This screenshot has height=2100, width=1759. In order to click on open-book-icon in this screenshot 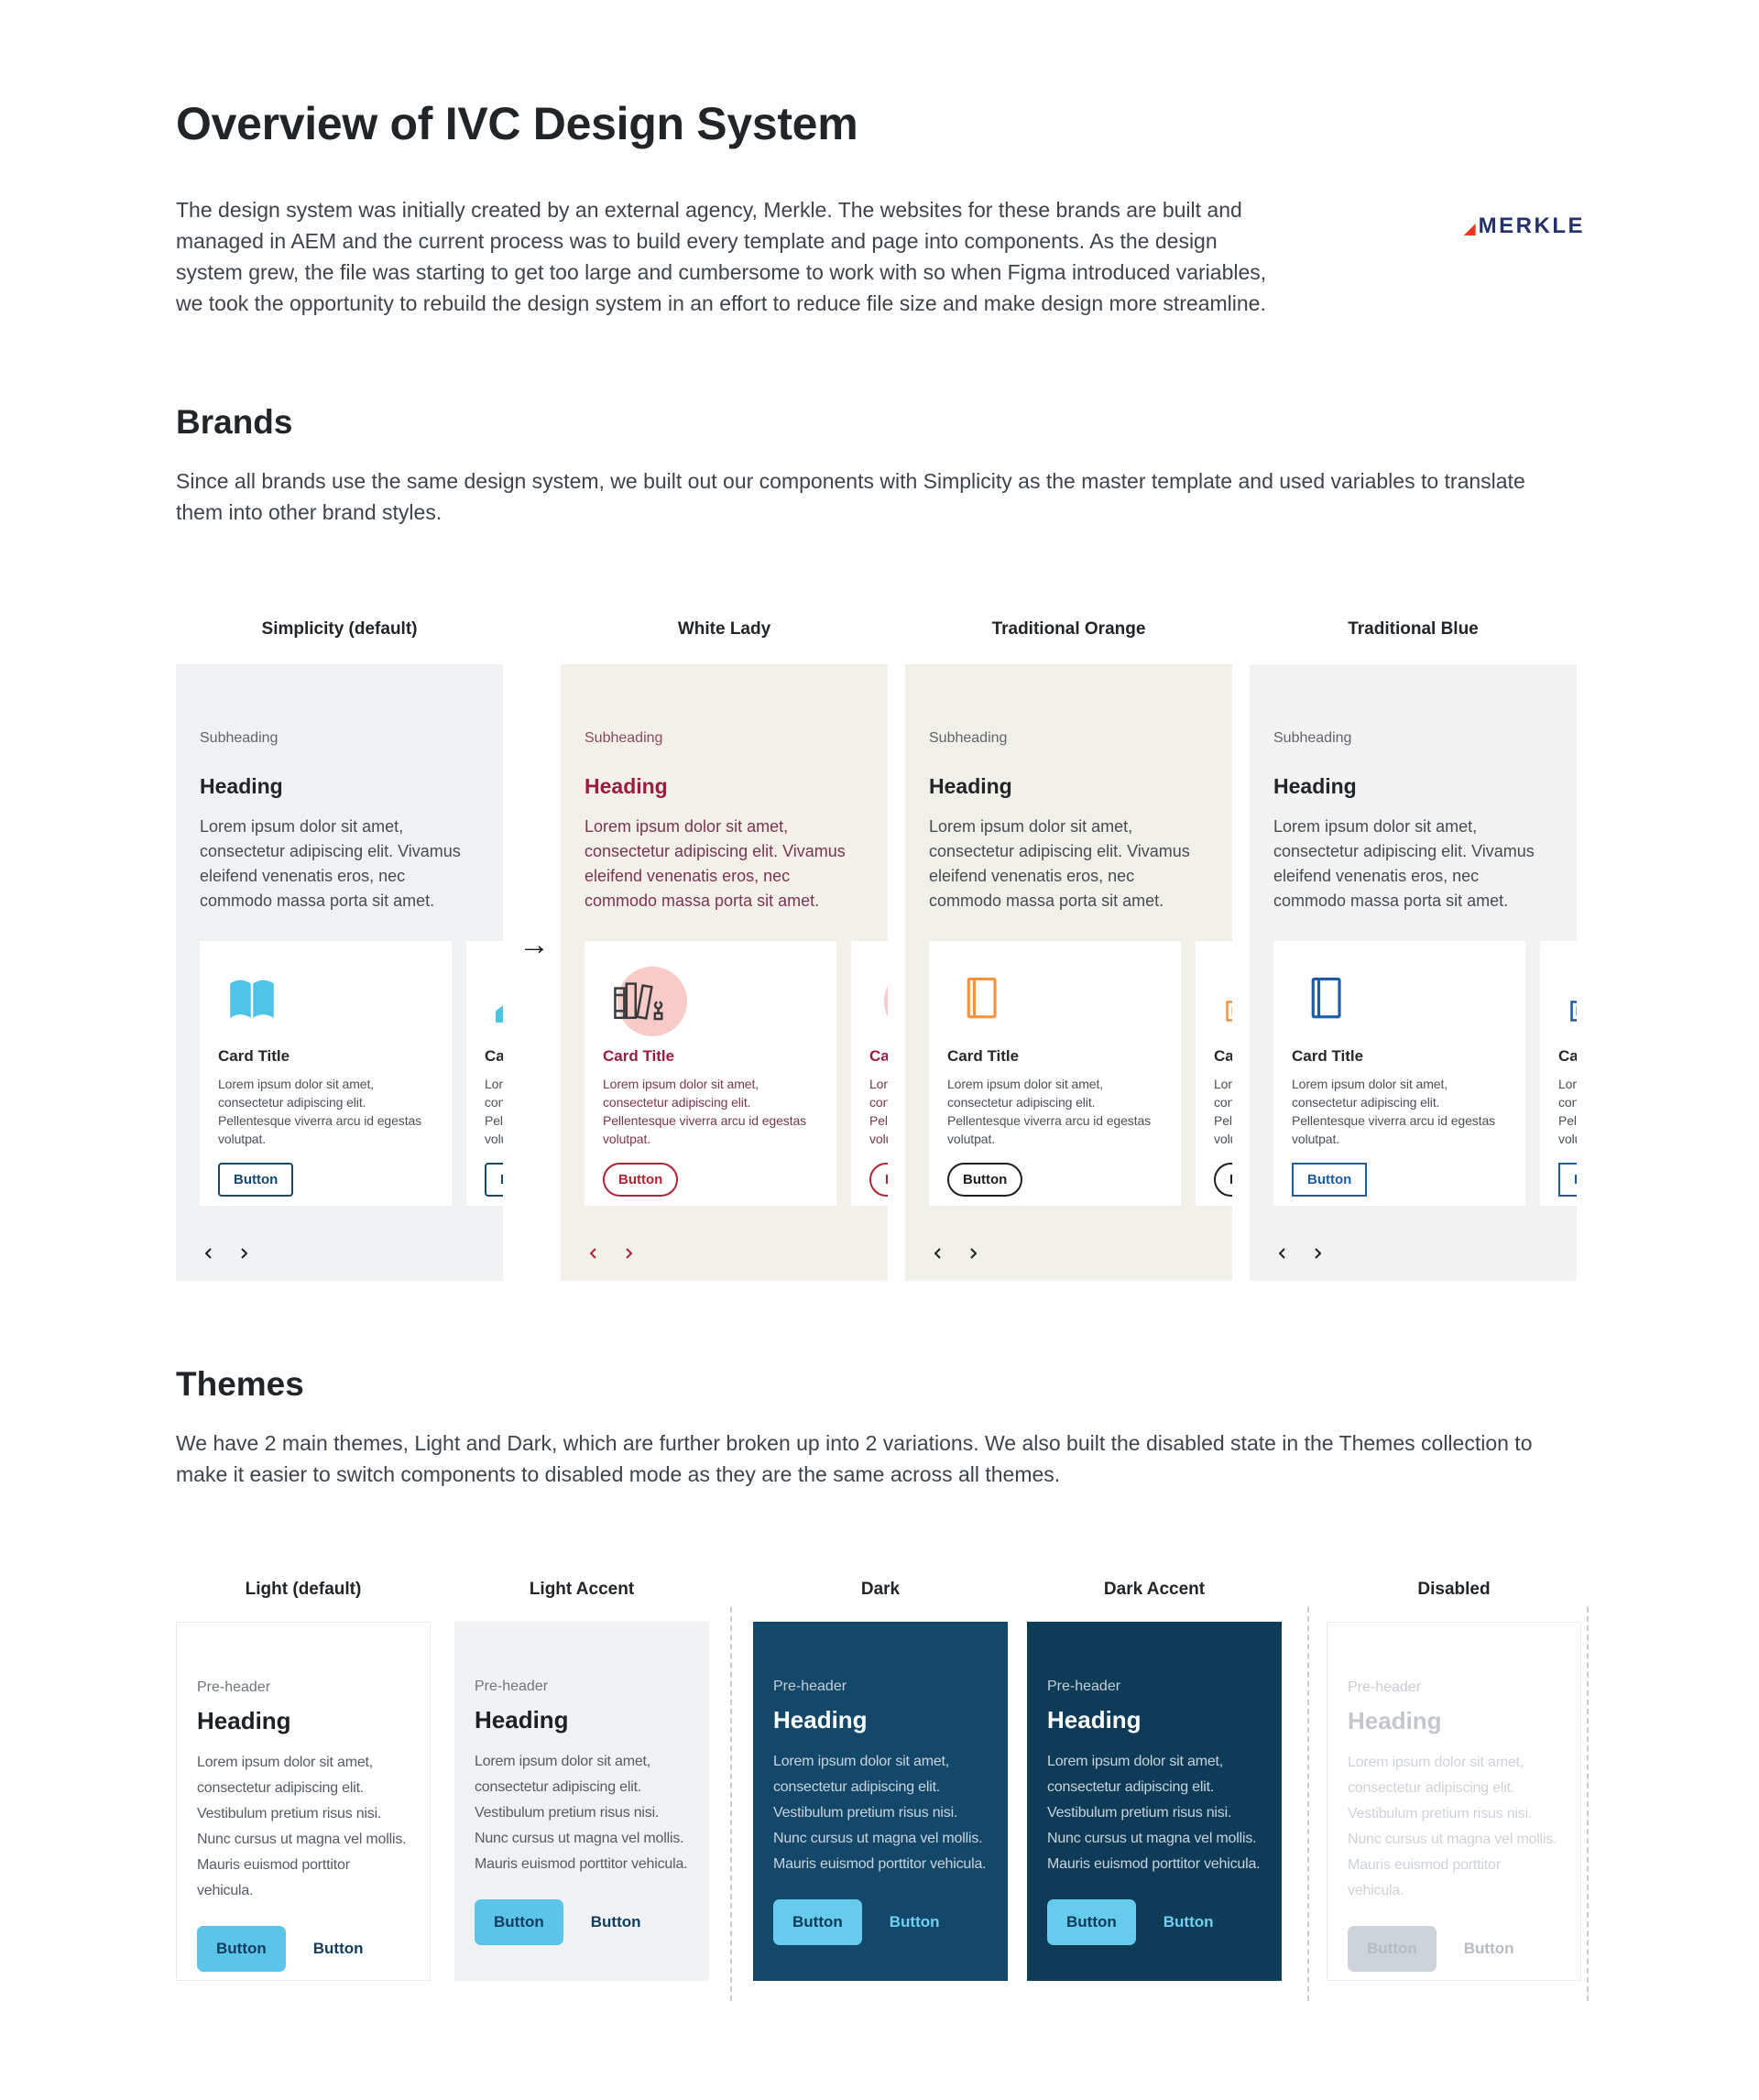, I will do `click(252, 998)`.